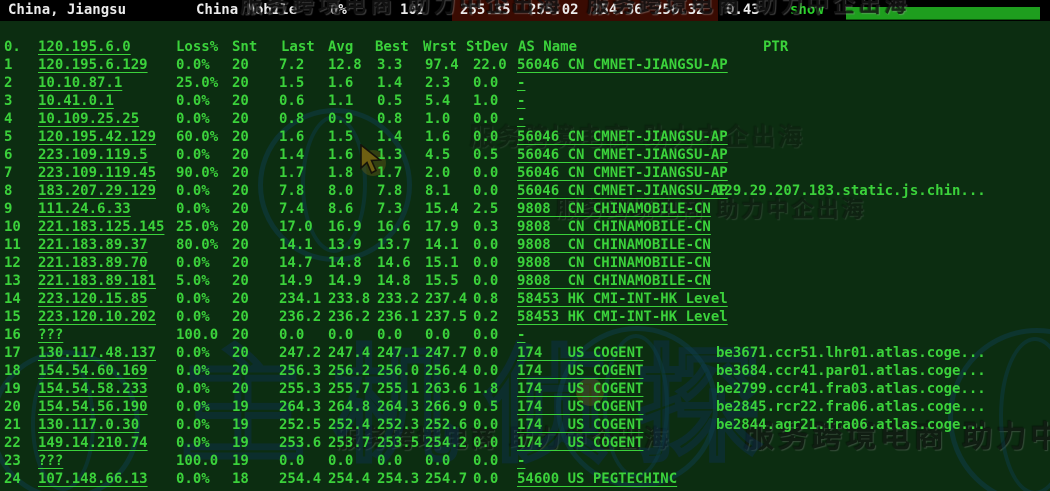  Describe the element at coordinates (93, 389) in the screenshot. I see `hop-ip: 154.54.58.233` at that location.